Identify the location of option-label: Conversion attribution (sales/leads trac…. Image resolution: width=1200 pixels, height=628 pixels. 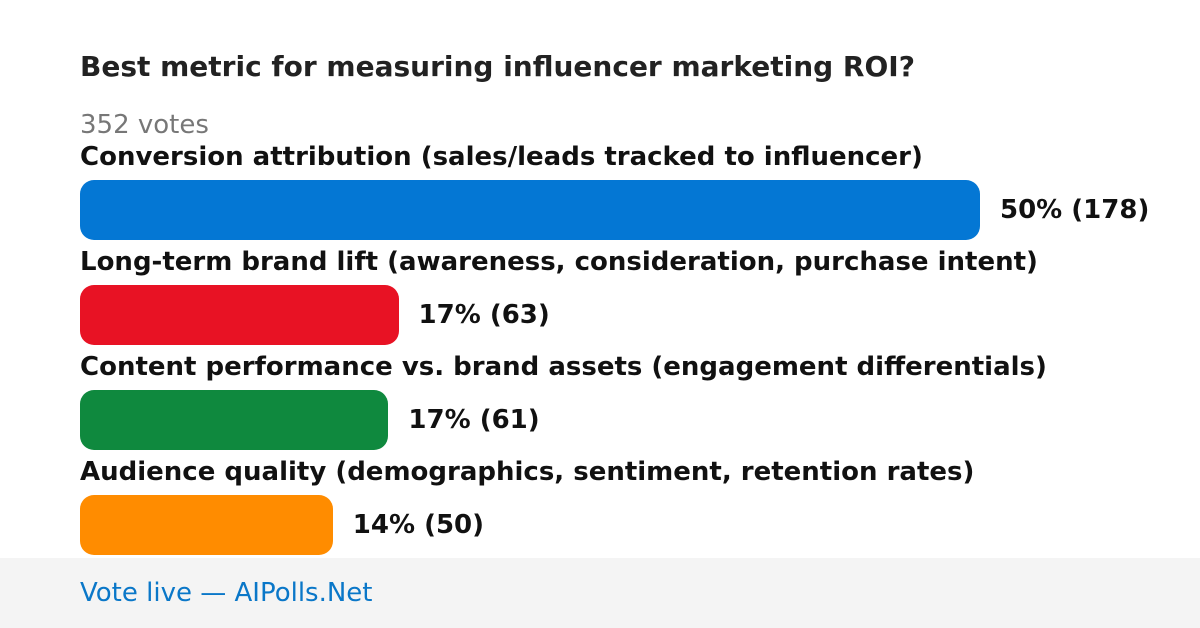
(501, 157).